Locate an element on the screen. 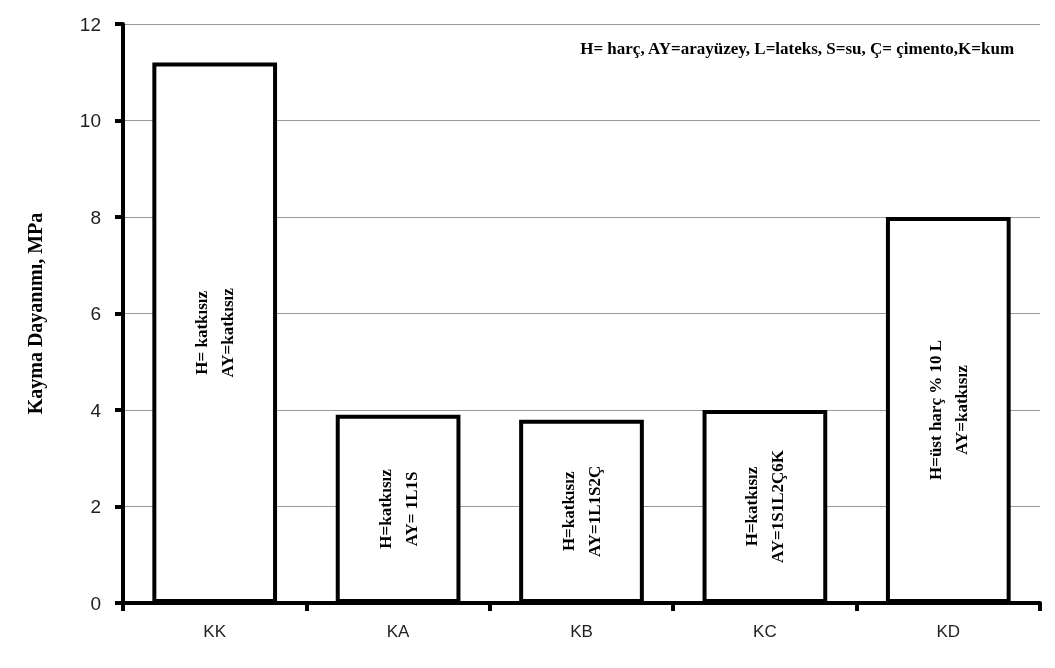  y-tick-label: 6 is located at coordinates (95, 313).